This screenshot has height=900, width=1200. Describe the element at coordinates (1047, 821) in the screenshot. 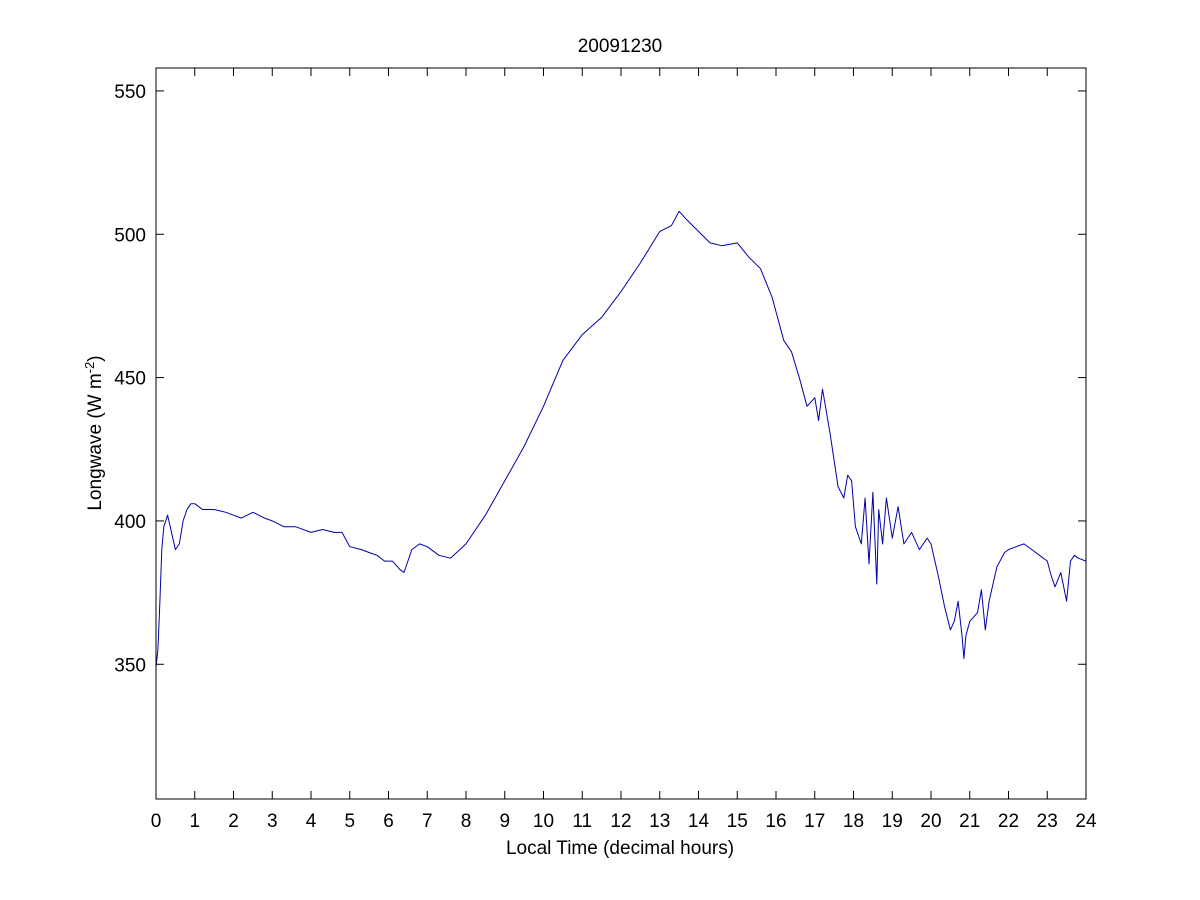

I see `x-tick-label: 23` at that location.